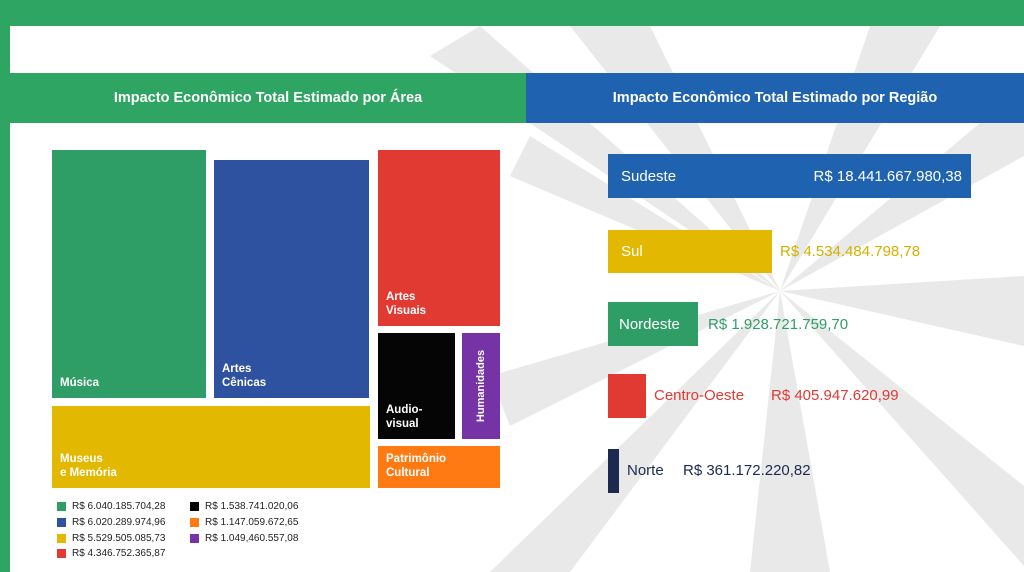  What do you see at coordinates (88, 466) in the screenshot?
I see `treemap-label-museus: Museus e Memória` at bounding box center [88, 466].